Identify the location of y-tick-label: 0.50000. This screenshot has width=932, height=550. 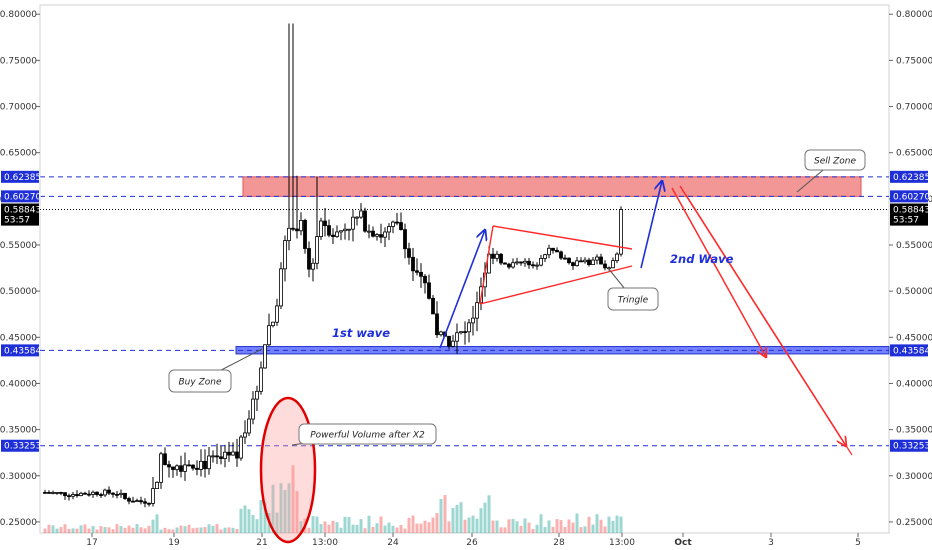
(18, 292).